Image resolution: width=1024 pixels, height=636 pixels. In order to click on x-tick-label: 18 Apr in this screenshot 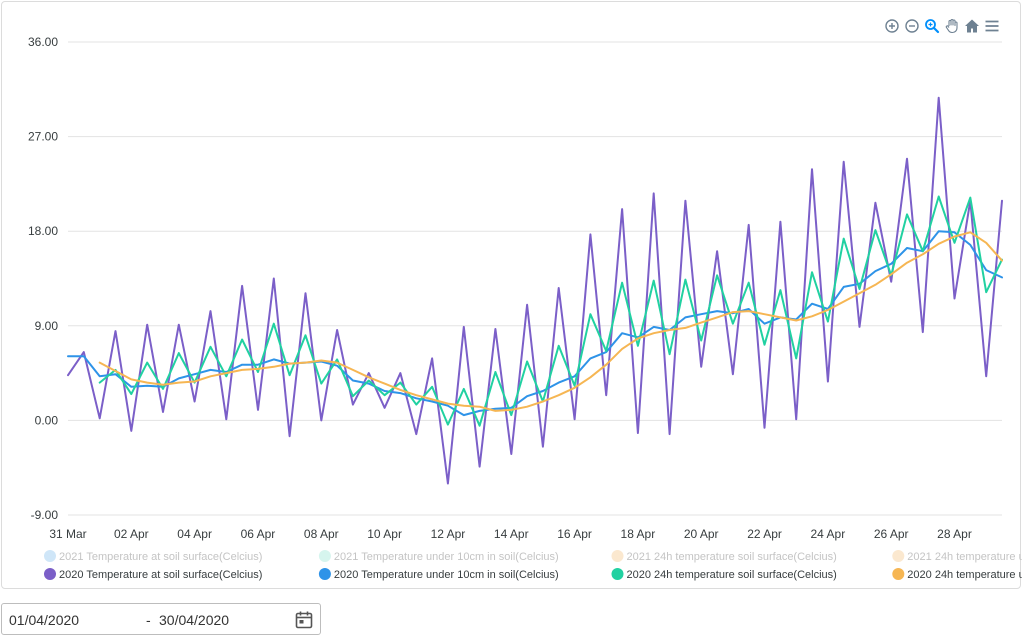, I will do `click(638, 534)`.